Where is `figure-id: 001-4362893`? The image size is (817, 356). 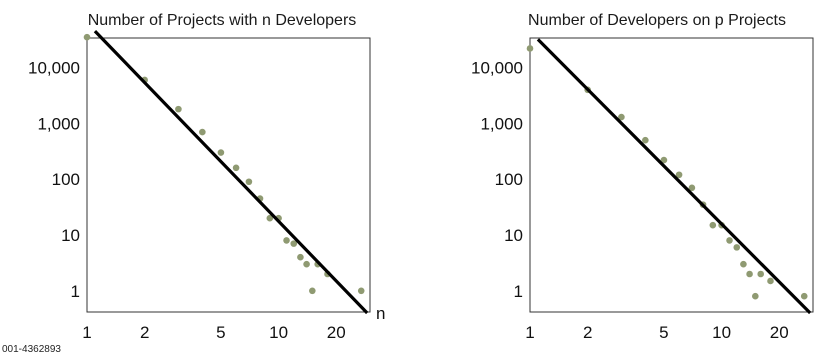
figure-id: 001-4362893 is located at coordinates (31, 349).